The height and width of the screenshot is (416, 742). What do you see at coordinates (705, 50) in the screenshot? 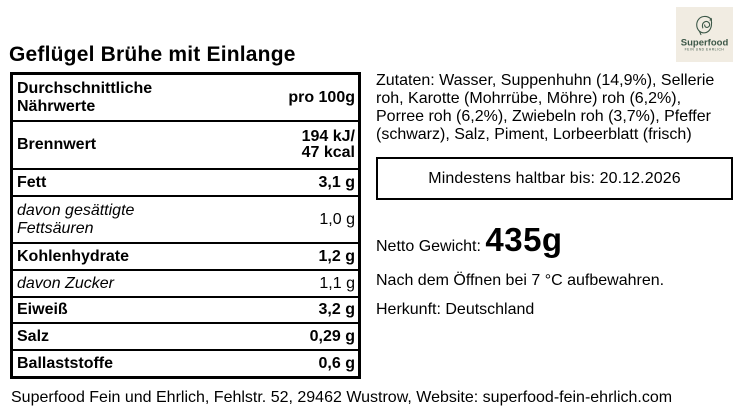
I see `svg-text: FEIN UND EHRLICH` at bounding box center [705, 50].